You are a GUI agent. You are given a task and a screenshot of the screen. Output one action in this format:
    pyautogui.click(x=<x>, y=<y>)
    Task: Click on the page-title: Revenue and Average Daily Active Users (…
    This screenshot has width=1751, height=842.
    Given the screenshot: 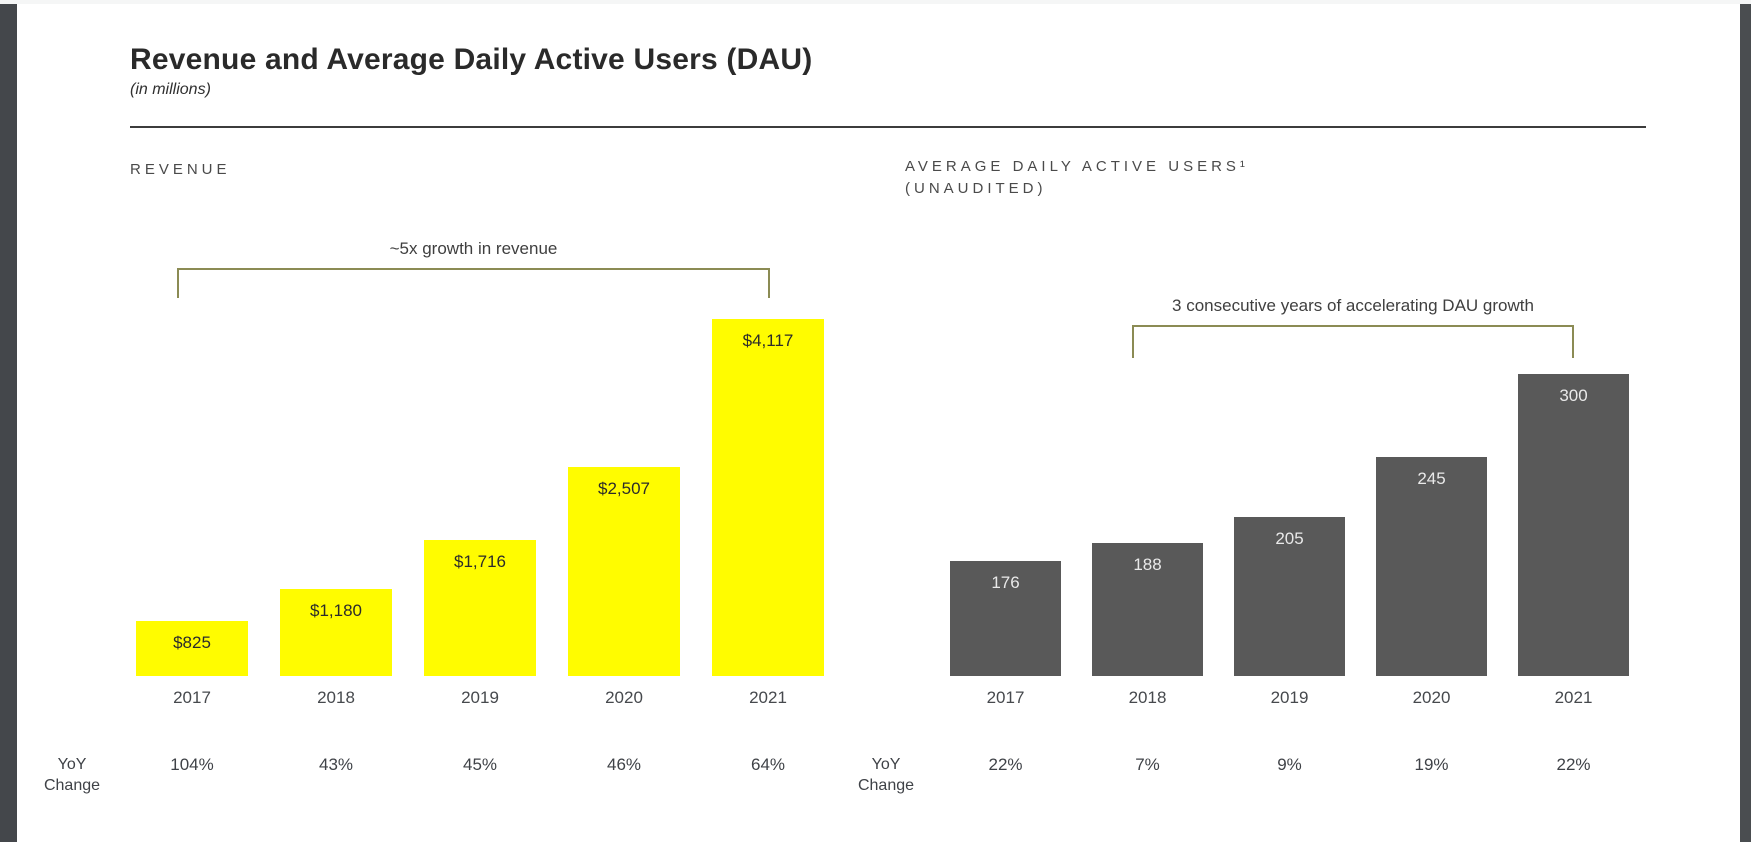 What is the action you would take?
    pyautogui.click(x=471, y=59)
    